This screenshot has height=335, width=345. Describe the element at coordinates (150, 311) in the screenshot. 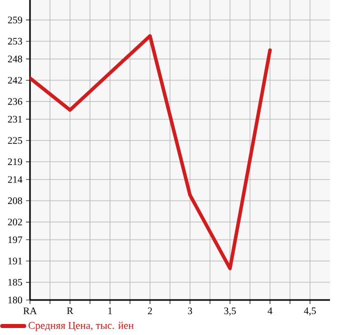

I see `x-tick-label: 2` at that location.